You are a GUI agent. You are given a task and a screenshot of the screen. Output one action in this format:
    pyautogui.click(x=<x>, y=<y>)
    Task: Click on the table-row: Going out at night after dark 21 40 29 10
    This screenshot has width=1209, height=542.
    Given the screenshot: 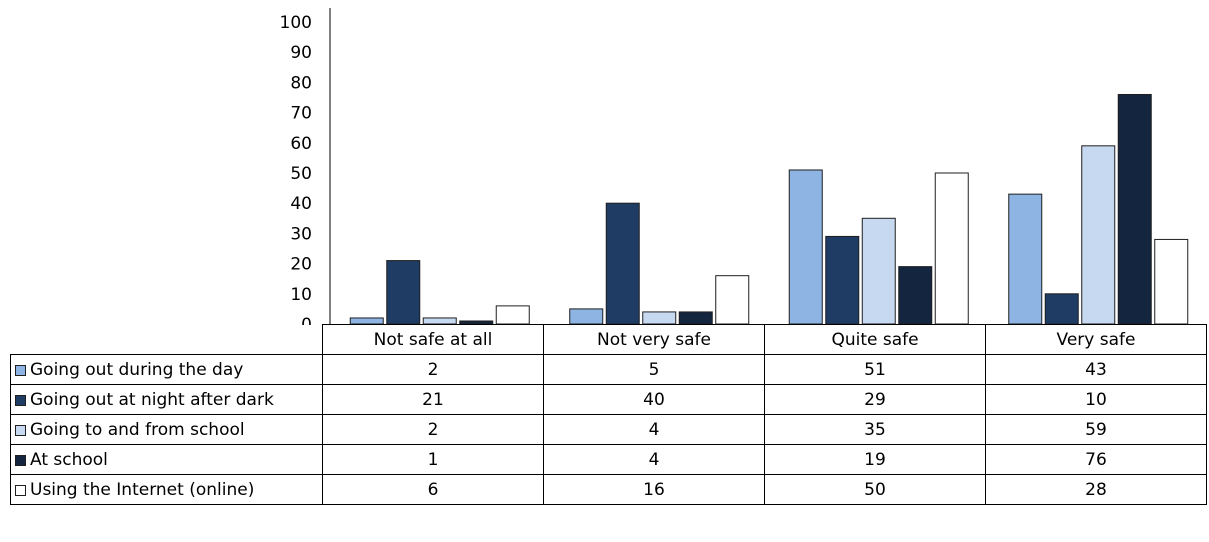 What is the action you would take?
    pyautogui.click(x=609, y=400)
    